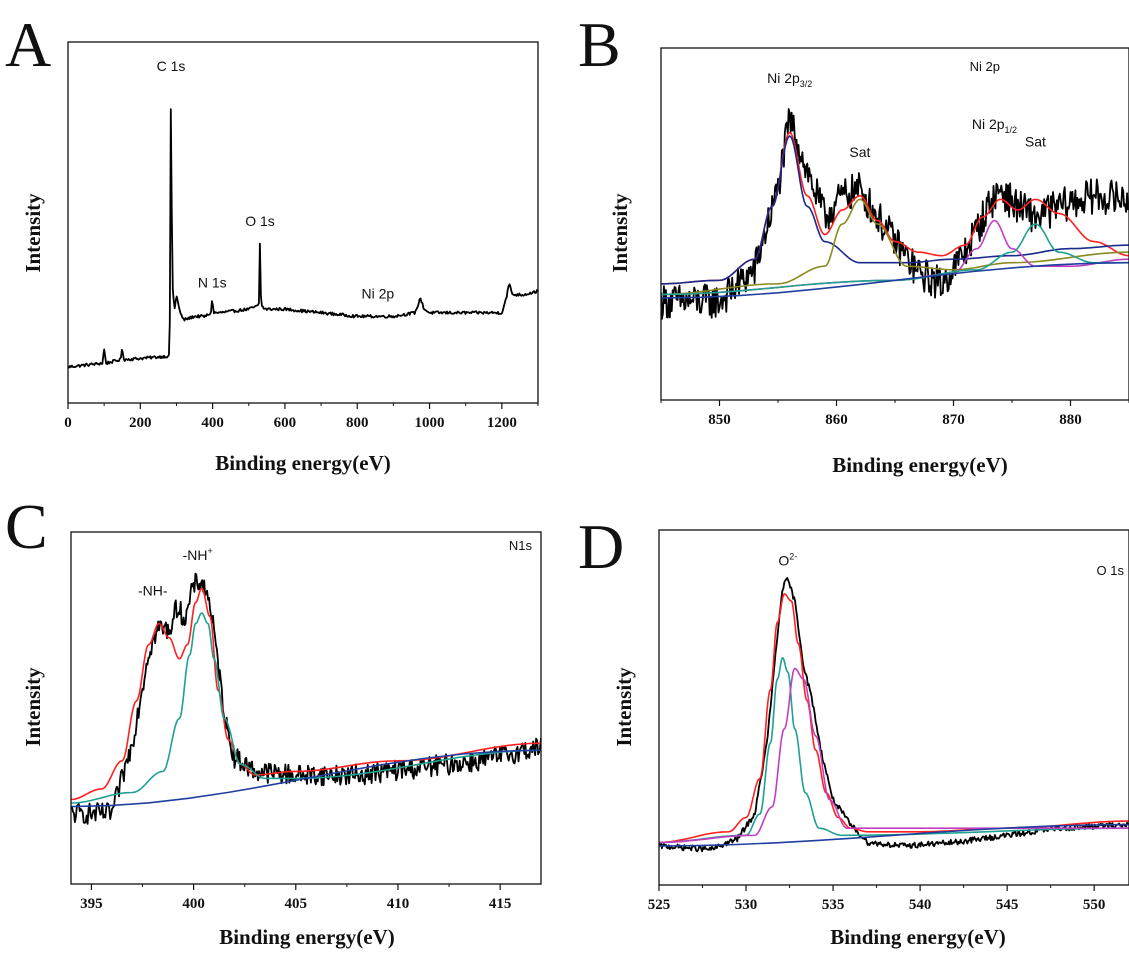  I want to click on panel-b-annotation-2: Ni 2p1/2, so click(994, 125).